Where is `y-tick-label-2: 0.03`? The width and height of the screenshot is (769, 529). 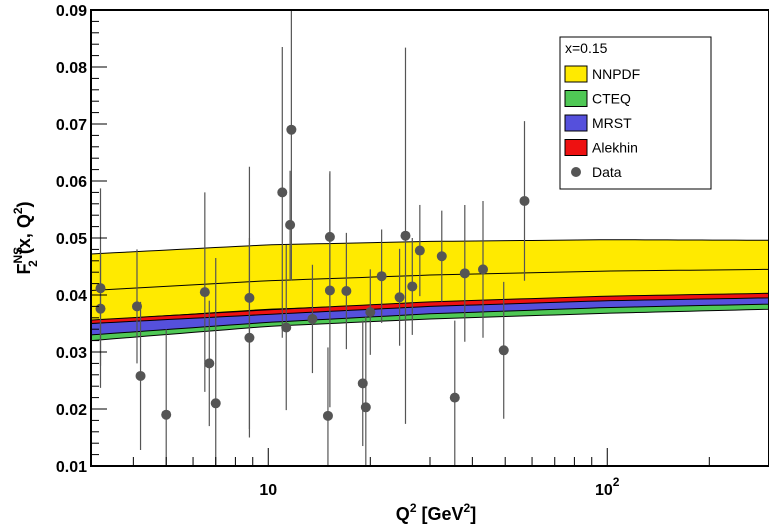 y-tick-label-2: 0.03 is located at coordinates (71, 353).